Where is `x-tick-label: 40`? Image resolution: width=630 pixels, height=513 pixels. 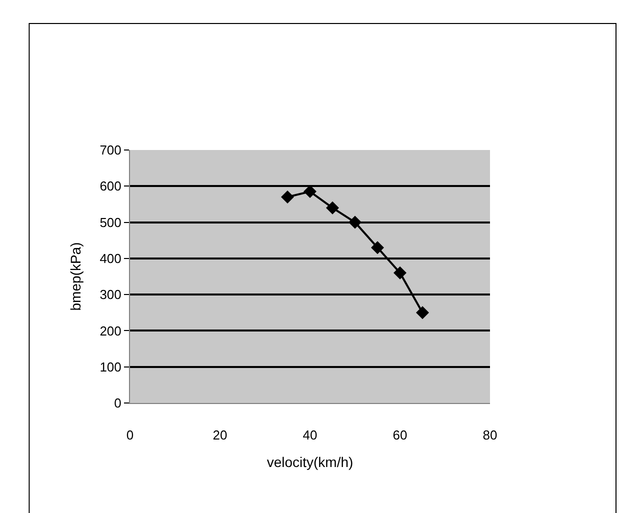 x-tick-label: 40 is located at coordinates (310, 435).